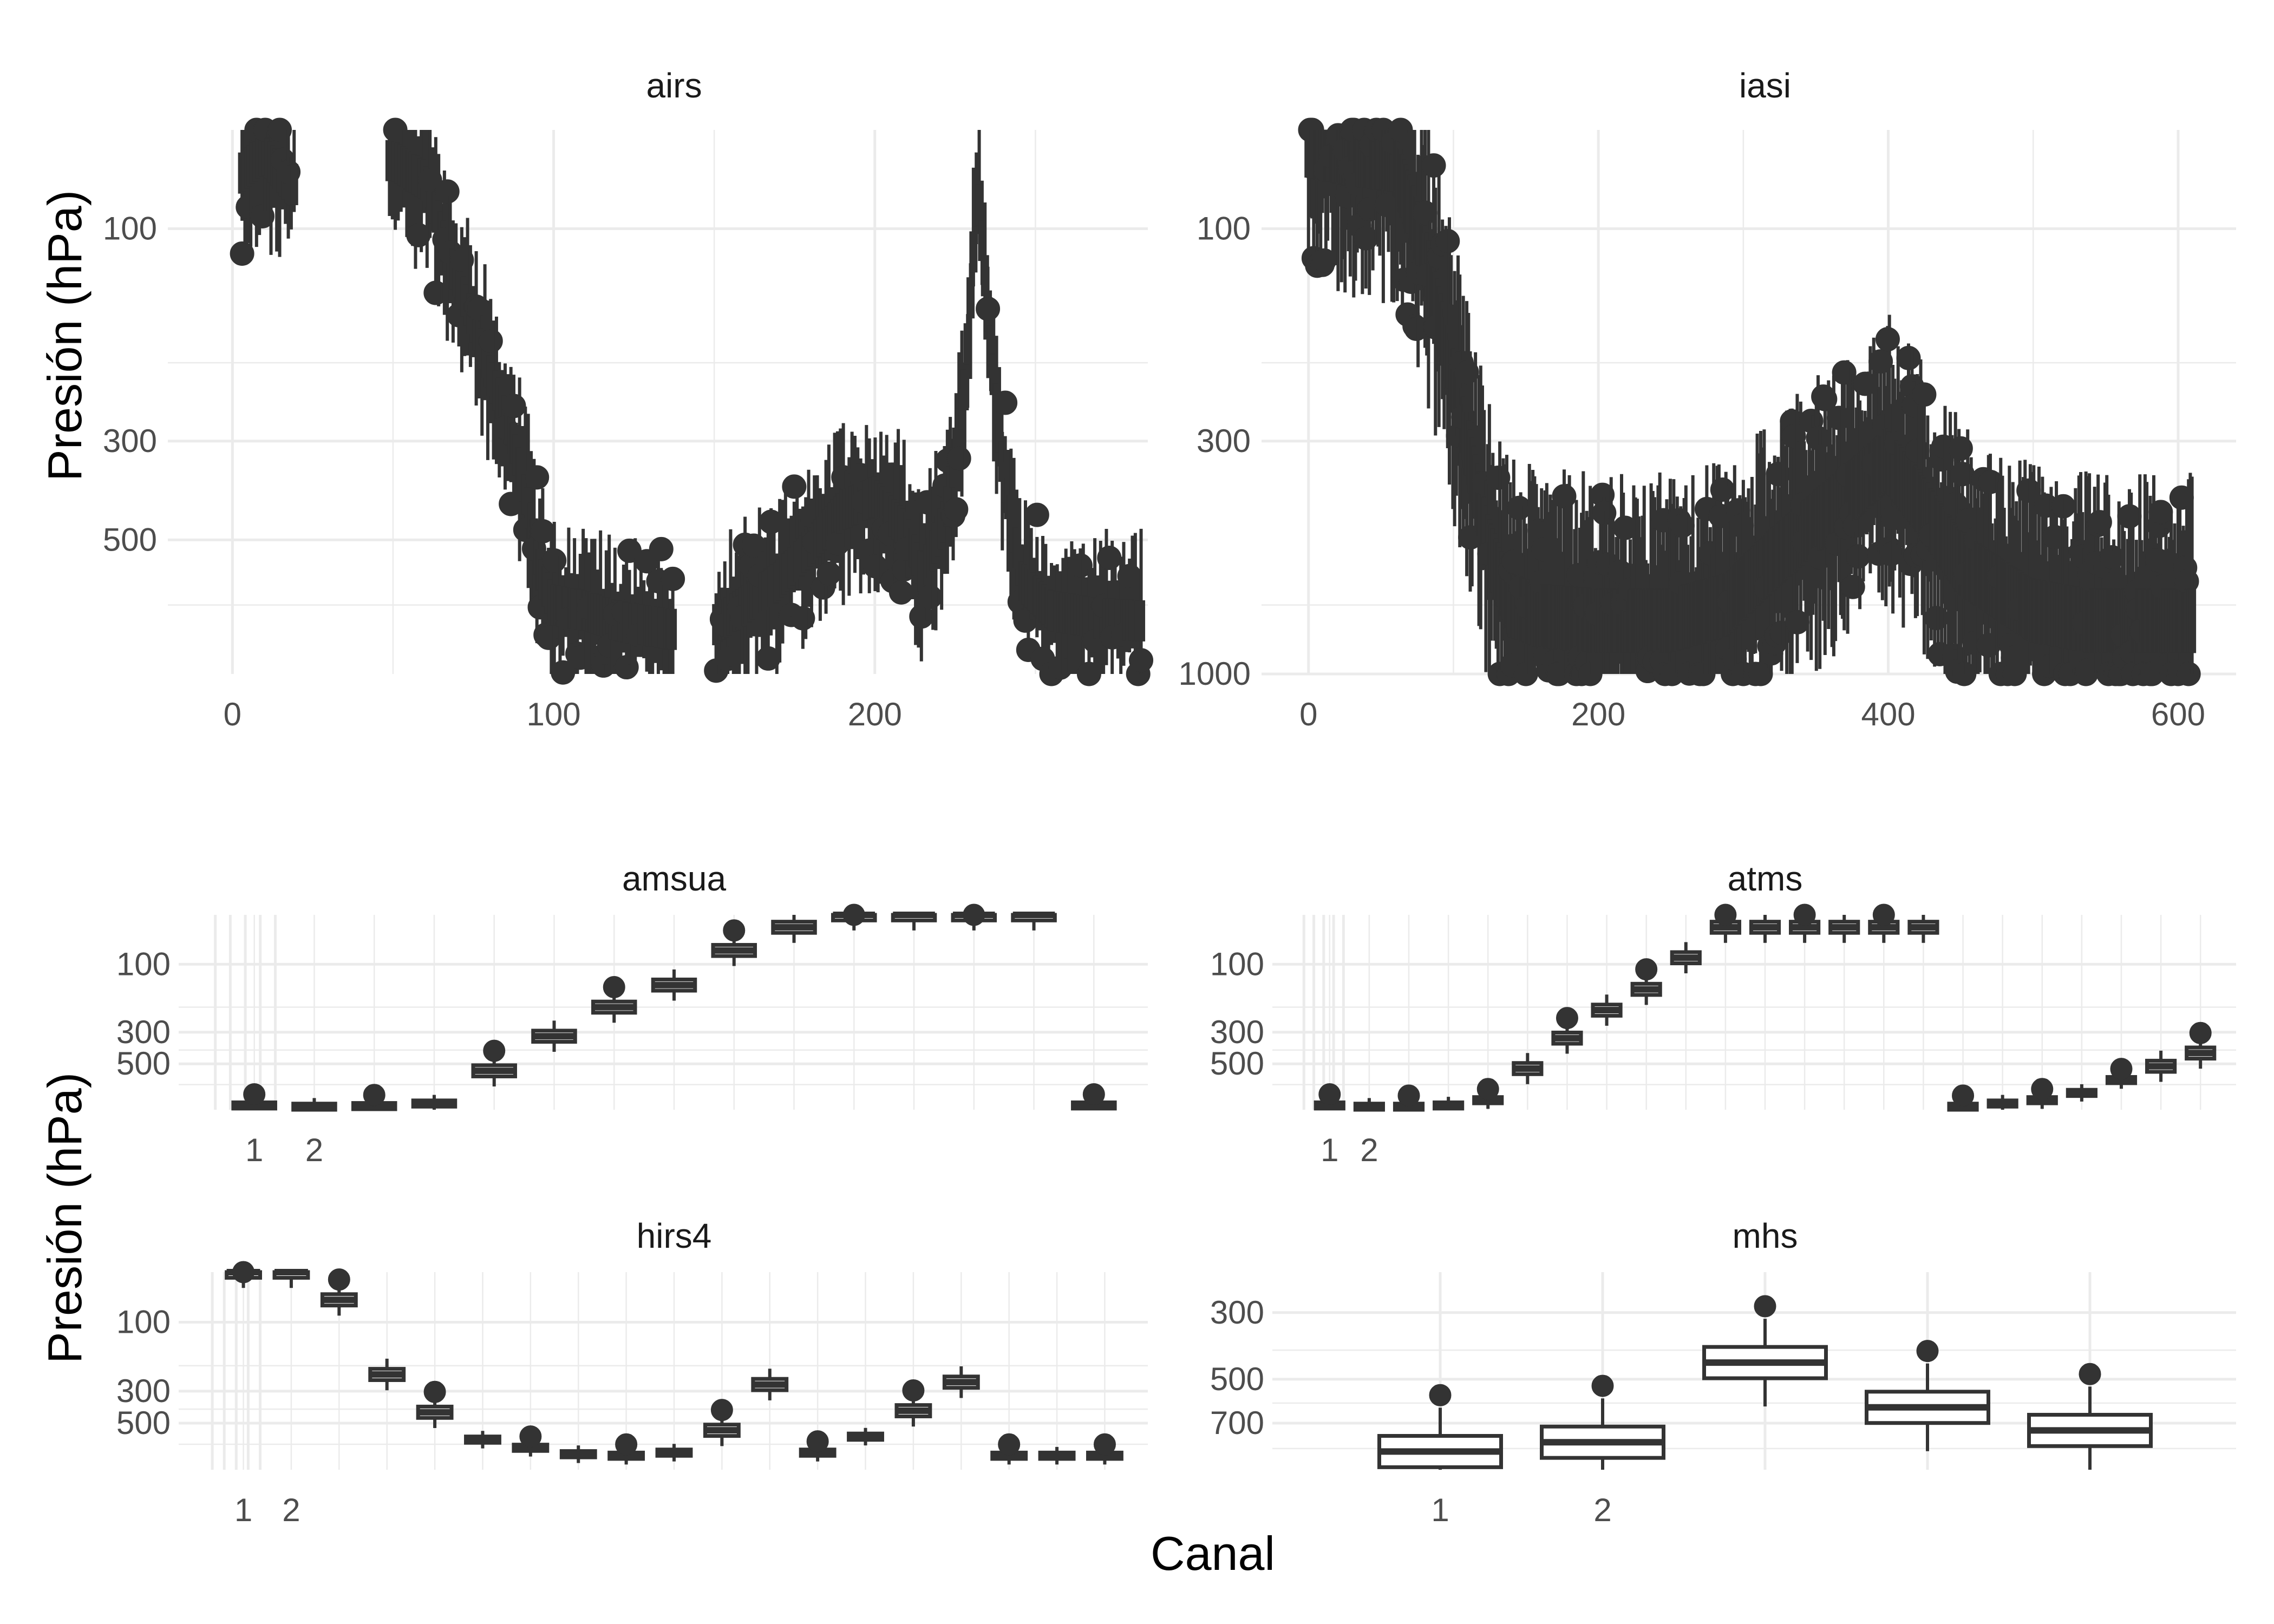  What do you see at coordinates (1765, 85) in the screenshot?
I see `panel-title: iasi` at bounding box center [1765, 85].